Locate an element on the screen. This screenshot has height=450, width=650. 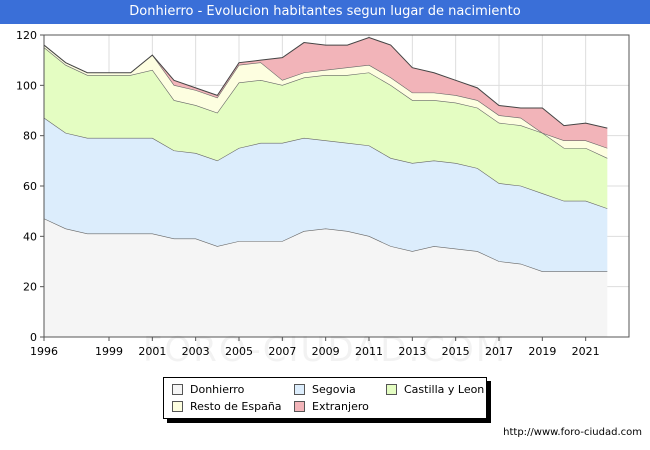
x-tick-label-2013: 2013 is located at coordinates (412, 351).